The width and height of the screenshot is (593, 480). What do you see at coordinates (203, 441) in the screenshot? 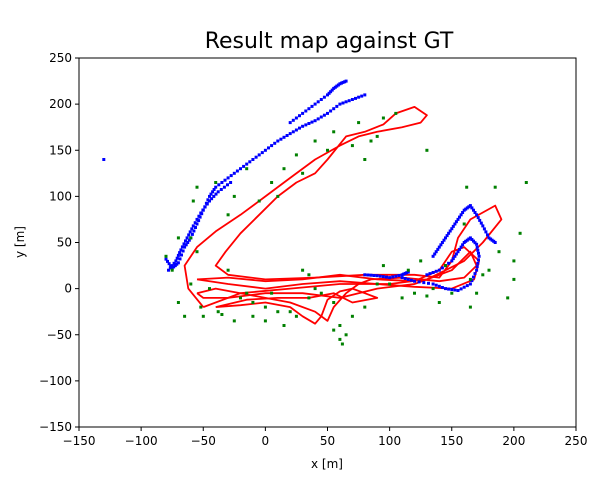
I see `x-tick-label: −50` at bounding box center [203, 441].